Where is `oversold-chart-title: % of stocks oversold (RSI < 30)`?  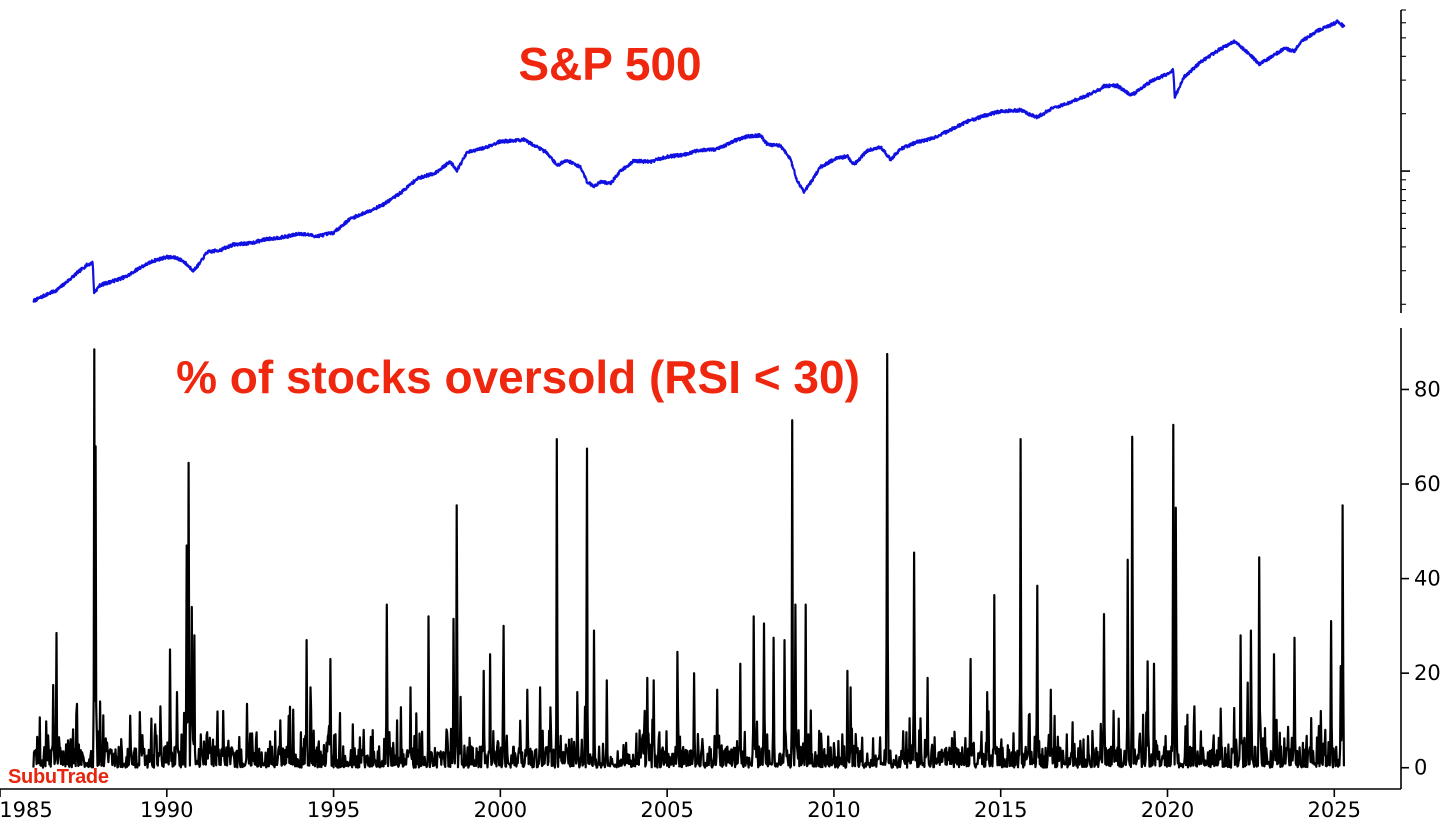
oversold-chart-title: % of stocks oversold (RSI < 30) is located at coordinates (518, 377).